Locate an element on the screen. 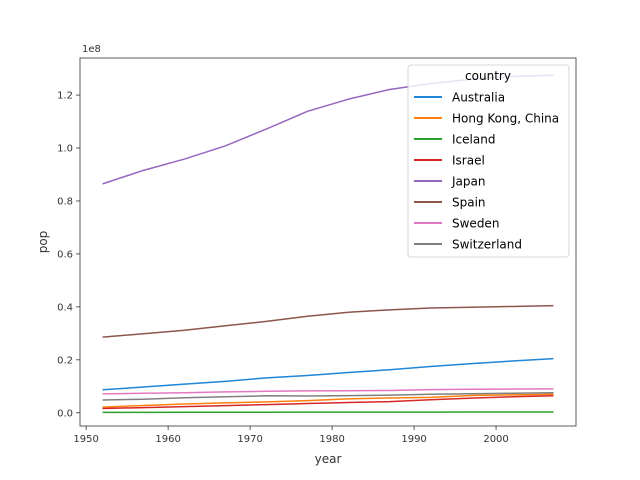  y-tick-label: 1.0 is located at coordinates (65, 149).